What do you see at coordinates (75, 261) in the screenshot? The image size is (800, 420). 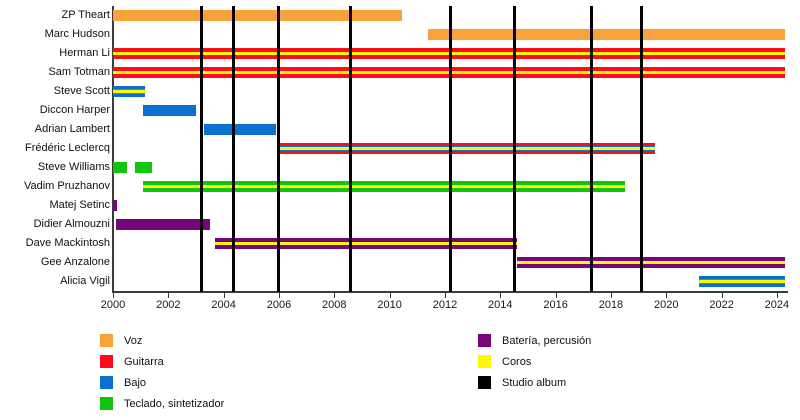 I see `row-label-gee-anzalone: Gee Anzalone` at bounding box center [75, 261].